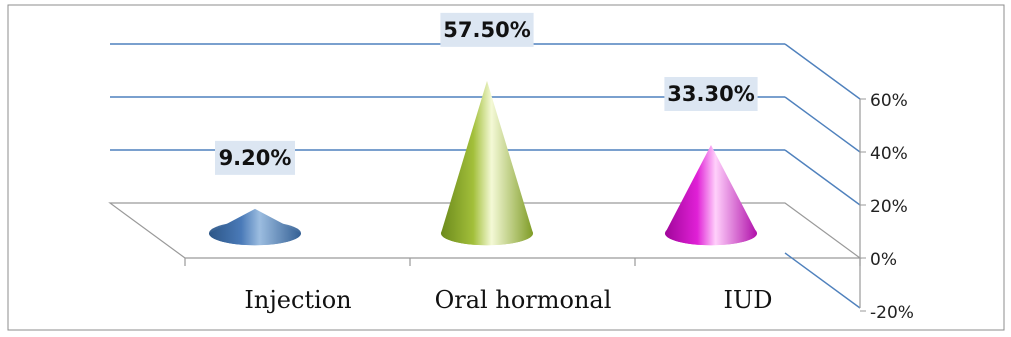 Image resolution: width=1011 pixels, height=337 pixels. What do you see at coordinates (297, 300) in the screenshot?
I see `category-label: Injection` at bounding box center [297, 300].